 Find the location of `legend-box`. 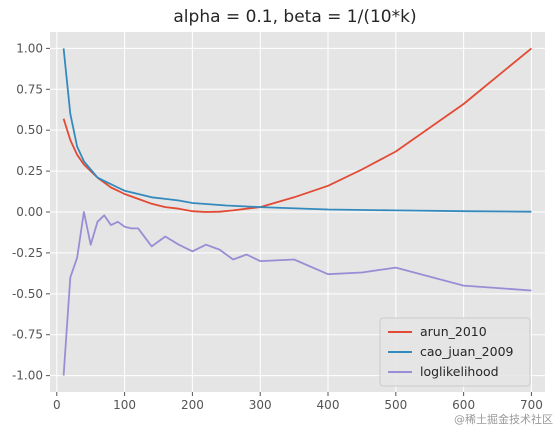

legend-box is located at coordinates (455, 352).